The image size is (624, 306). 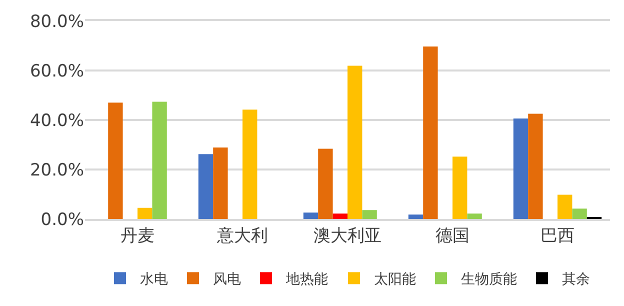 I want to click on legend-label: 地热能, so click(x=306, y=280).